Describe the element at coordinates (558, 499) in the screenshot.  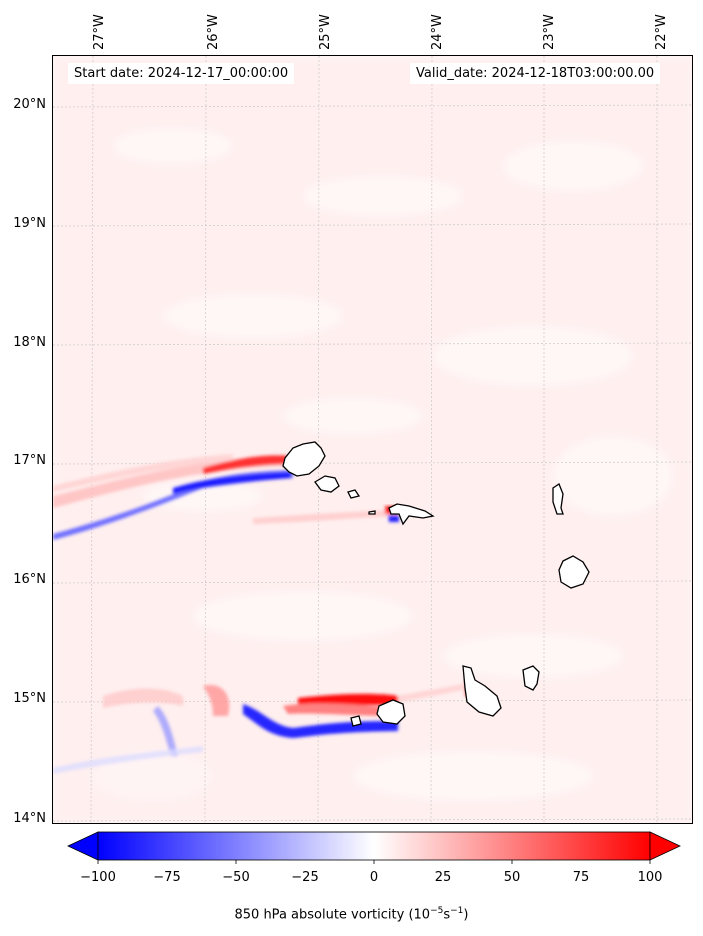
I see `island-sal` at that location.